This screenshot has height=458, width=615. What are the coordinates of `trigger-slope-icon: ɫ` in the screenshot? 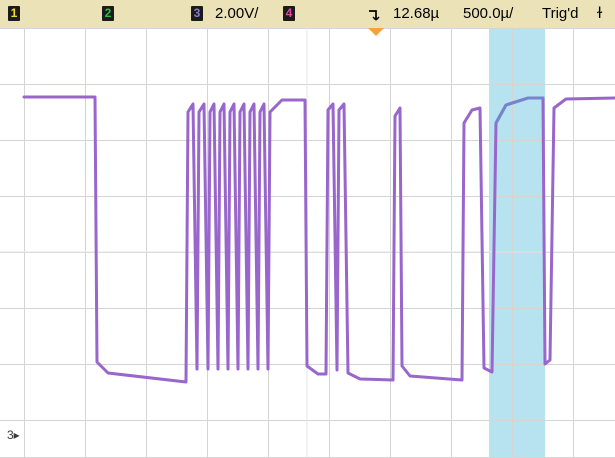 It's located at (600, 13).